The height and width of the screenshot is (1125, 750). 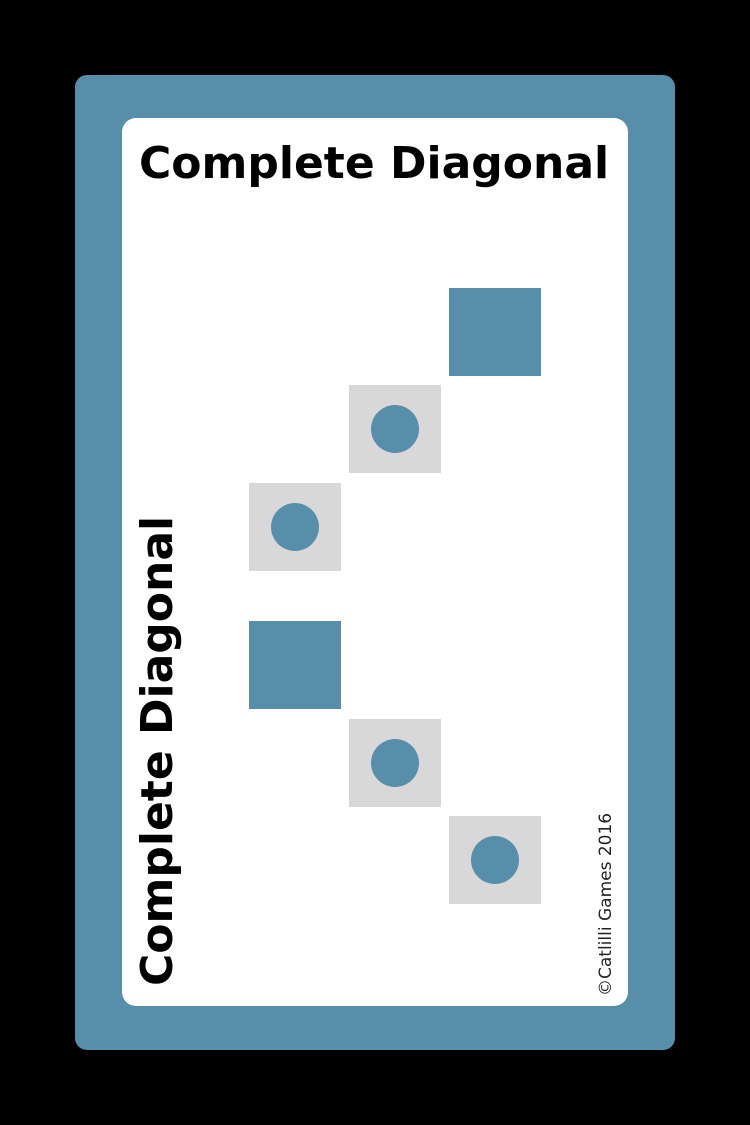 What do you see at coordinates (157, 750) in the screenshot?
I see `card-side-title: Complete Diagonal` at bounding box center [157, 750].